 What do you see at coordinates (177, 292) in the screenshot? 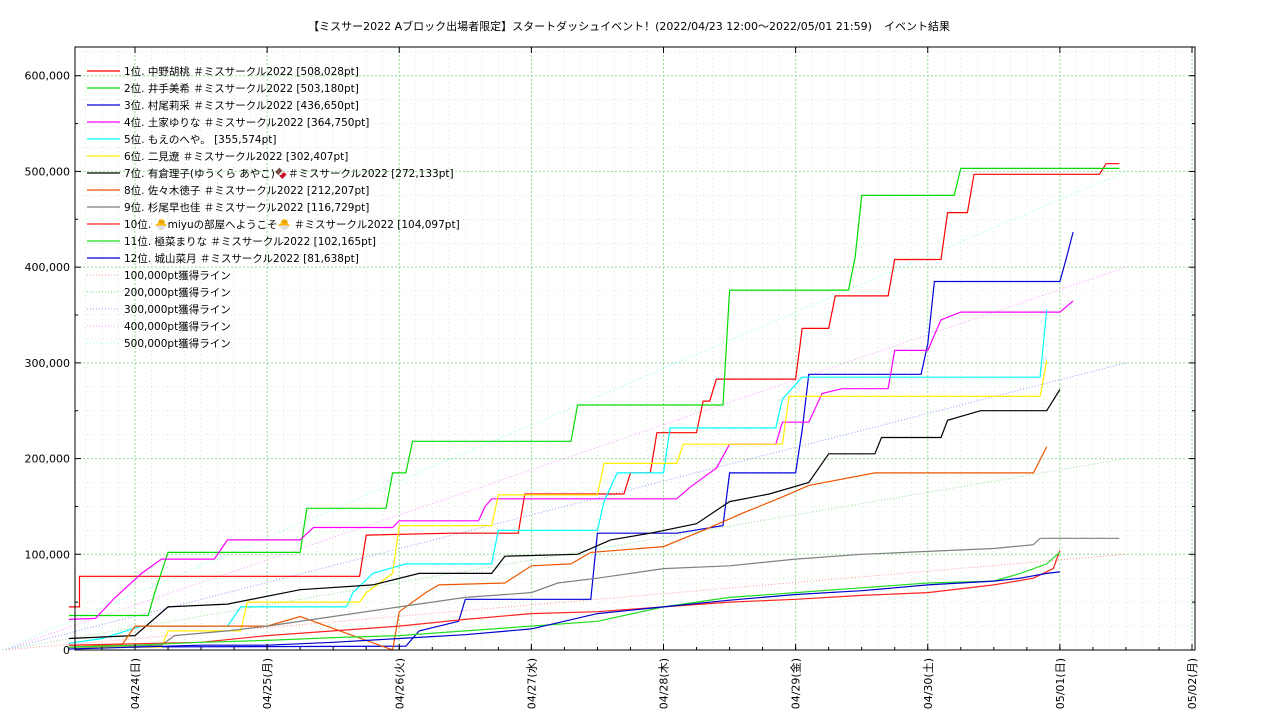
I see `legend-label: 200,000pt獲得ライン` at bounding box center [177, 292].